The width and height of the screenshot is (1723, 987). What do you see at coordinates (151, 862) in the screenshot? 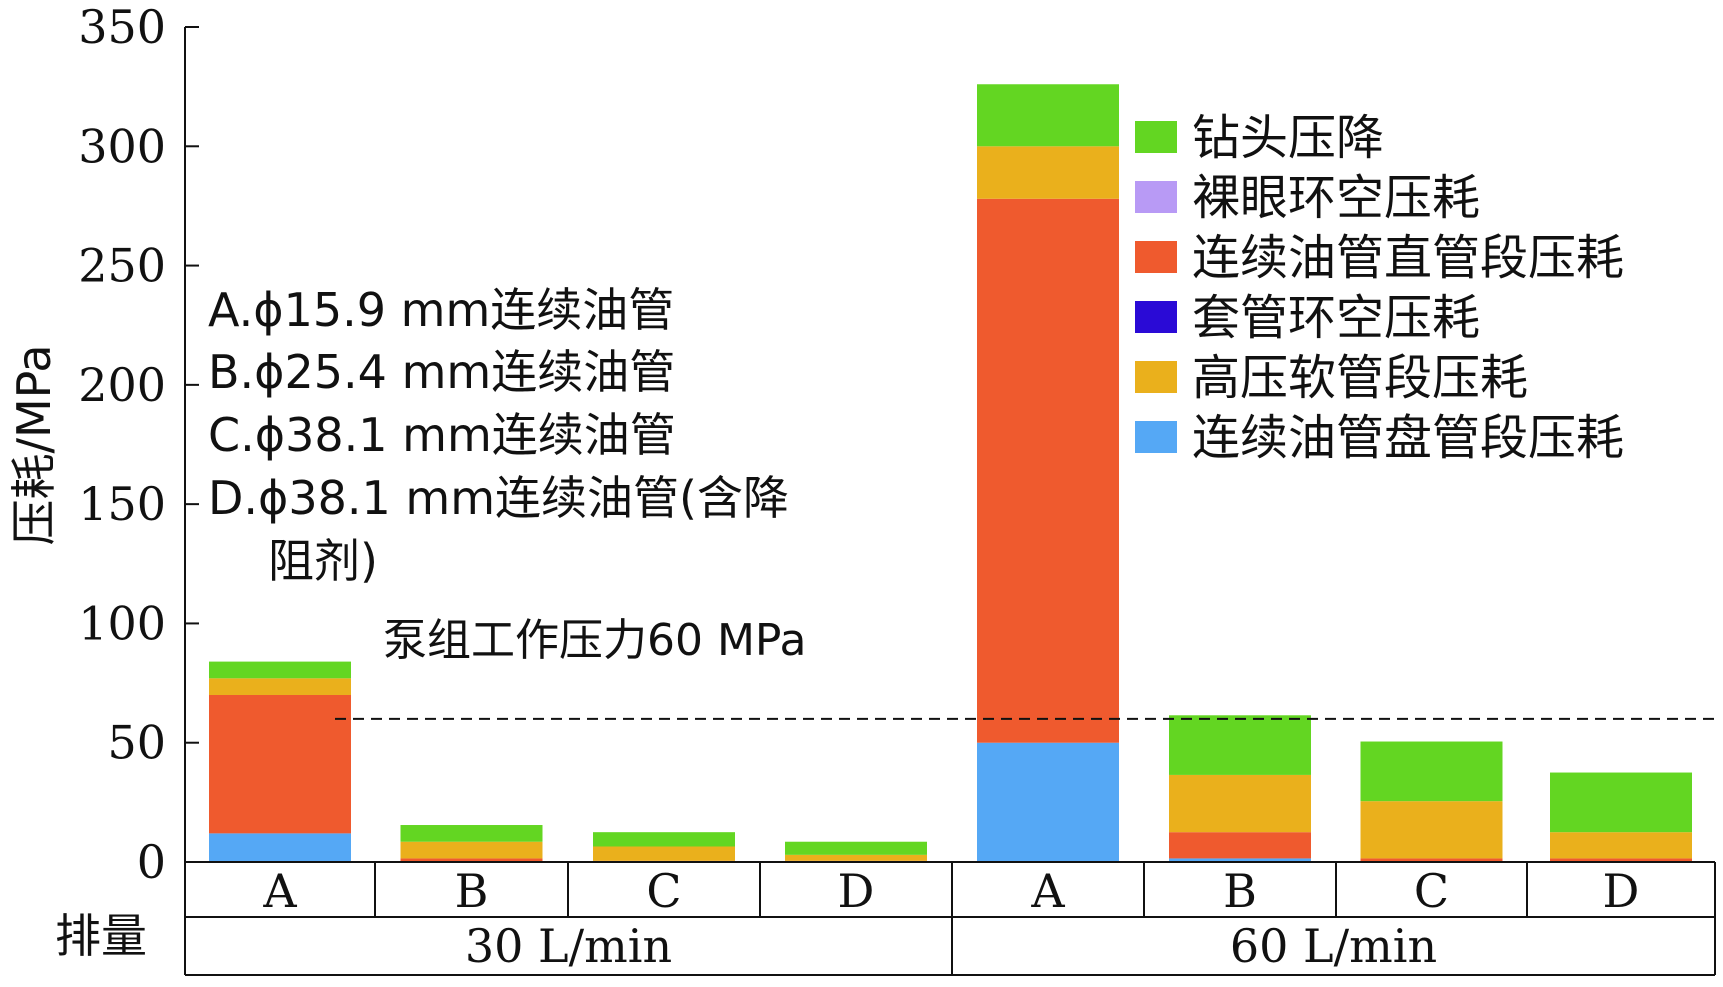
I see `y-tick-label-0: 0` at bounding box center [151, 862].